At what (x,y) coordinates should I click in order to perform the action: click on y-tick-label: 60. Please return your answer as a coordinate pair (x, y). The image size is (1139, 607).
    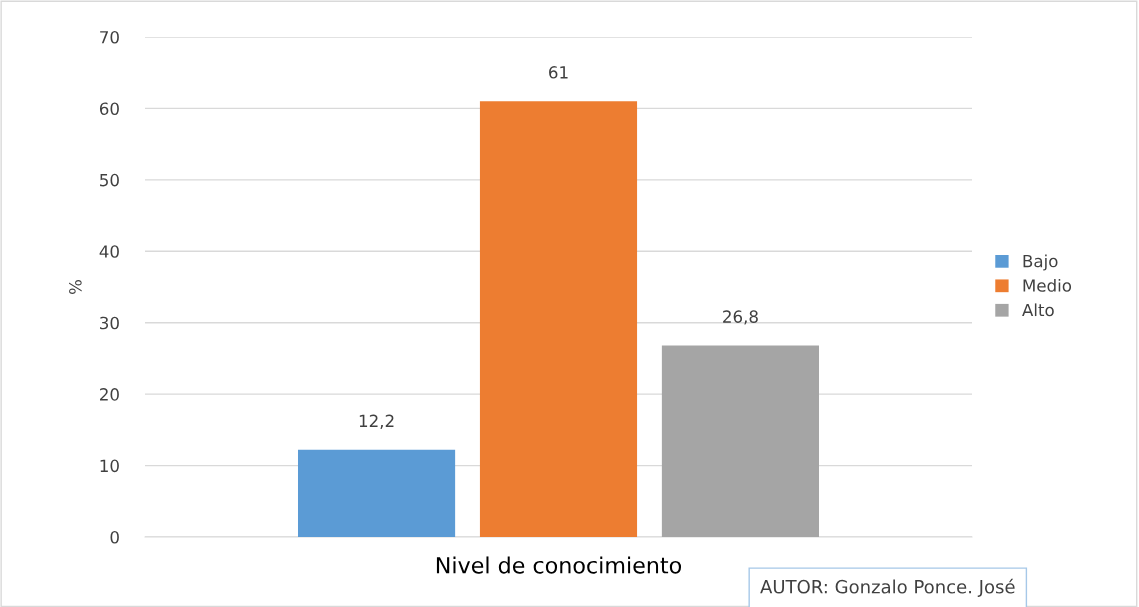
    Looking at the image, I should click on (109, 108).